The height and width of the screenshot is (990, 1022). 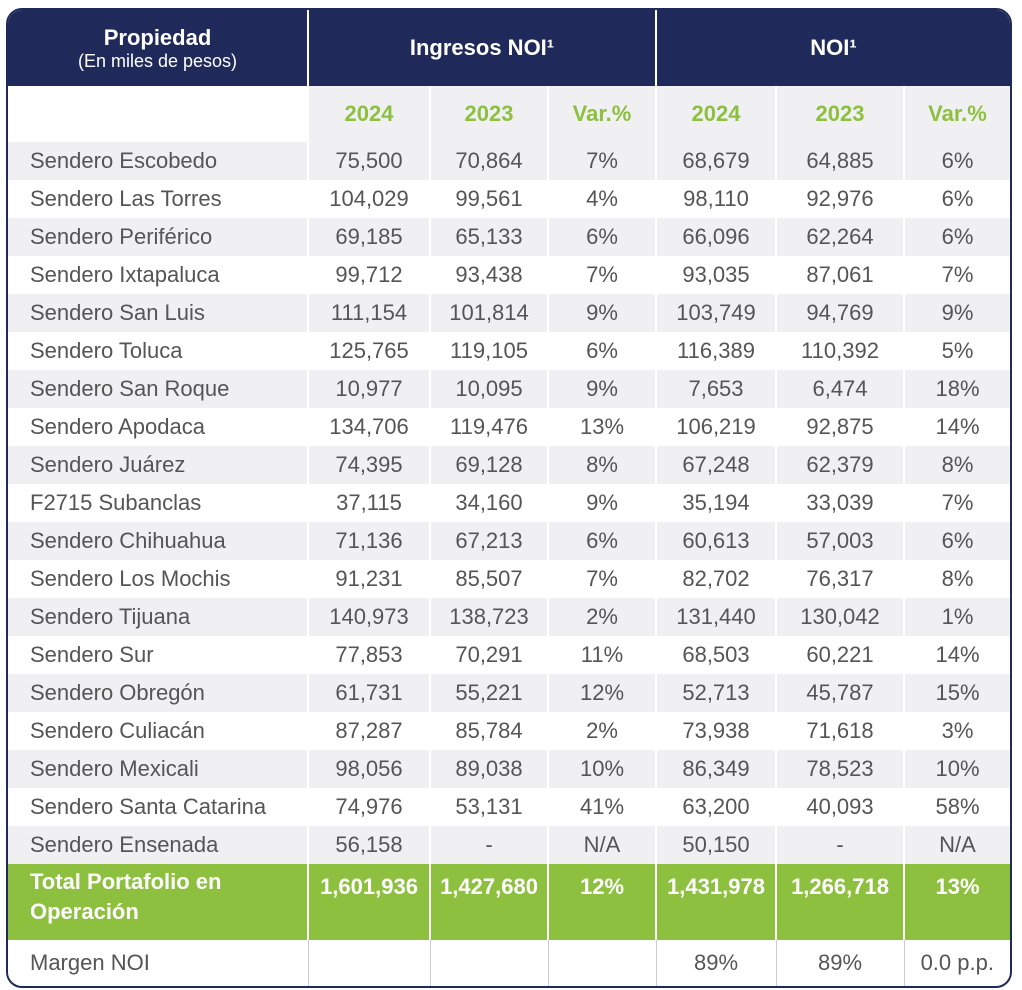 I want to click on value-cell: 9%, so click(x=601, y=503).